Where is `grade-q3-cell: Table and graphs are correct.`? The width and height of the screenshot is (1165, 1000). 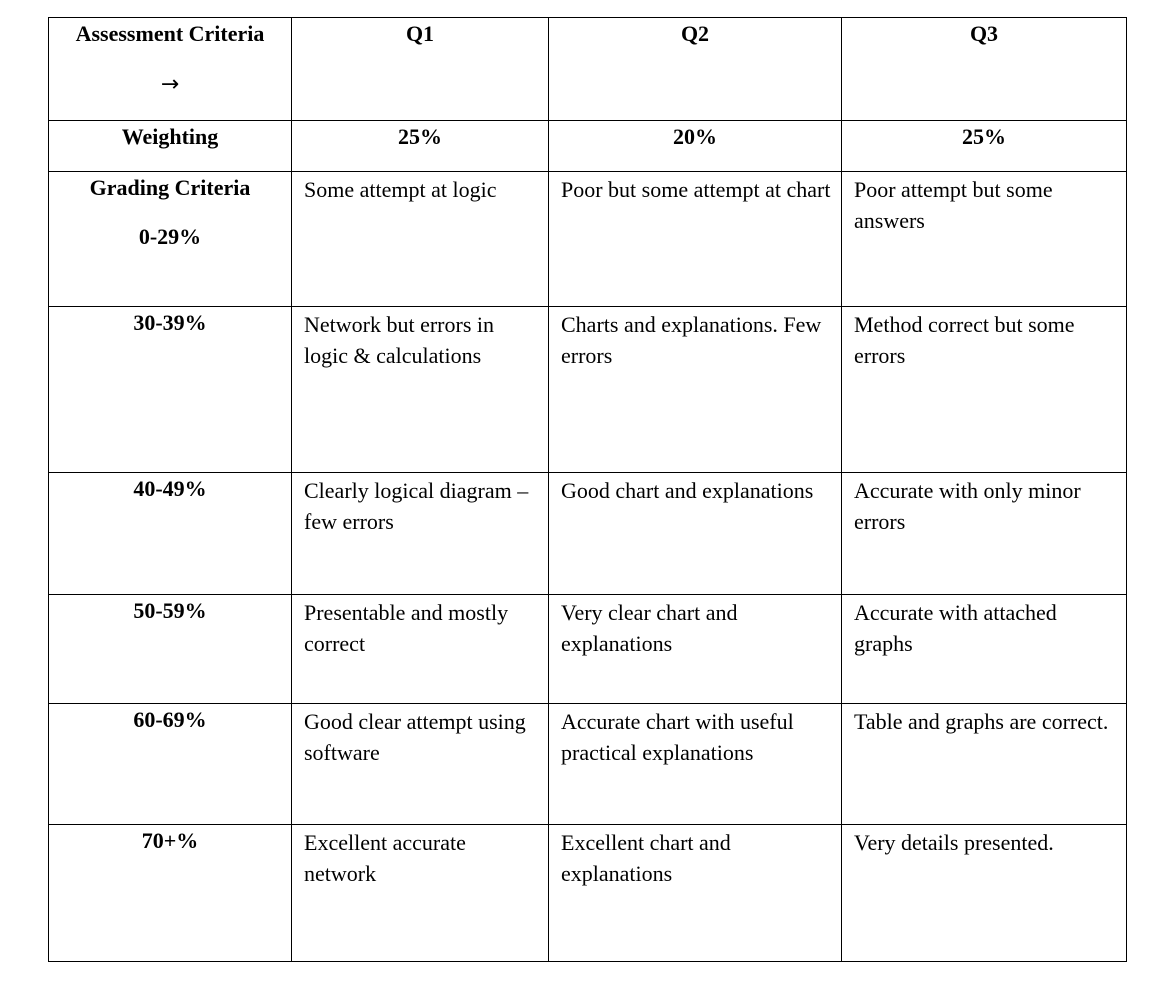 grade-q3-cell: Table and graphs are correct. is located at coordinates (984, 764).